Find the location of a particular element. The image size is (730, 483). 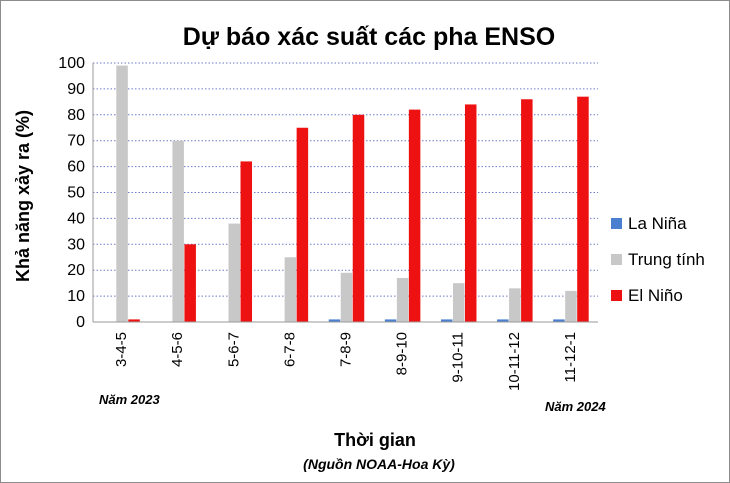

x-tick-label: 7-8-9 is located at coordinates (346, 349).